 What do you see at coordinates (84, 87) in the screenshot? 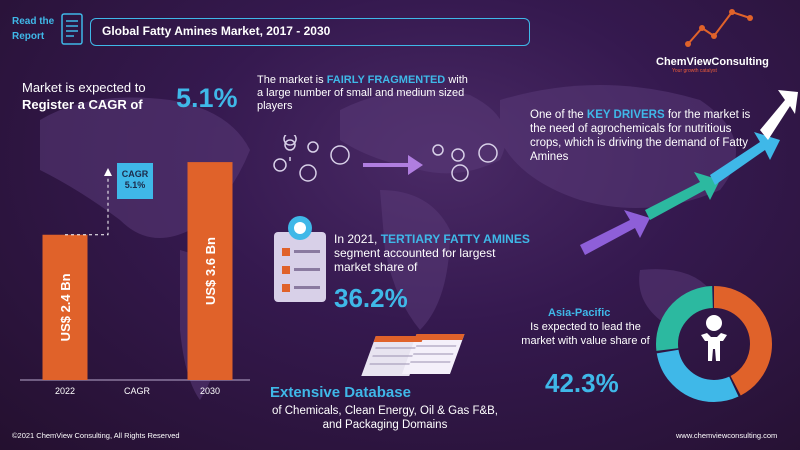
I see `cagr-line-1: Market is expected to` at bounding box center [84, 87].